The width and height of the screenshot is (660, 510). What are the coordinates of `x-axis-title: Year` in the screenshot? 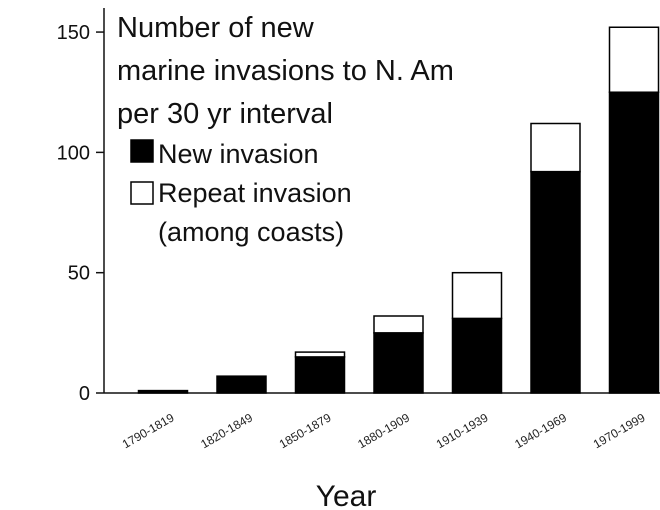 It's located at (346, 495).